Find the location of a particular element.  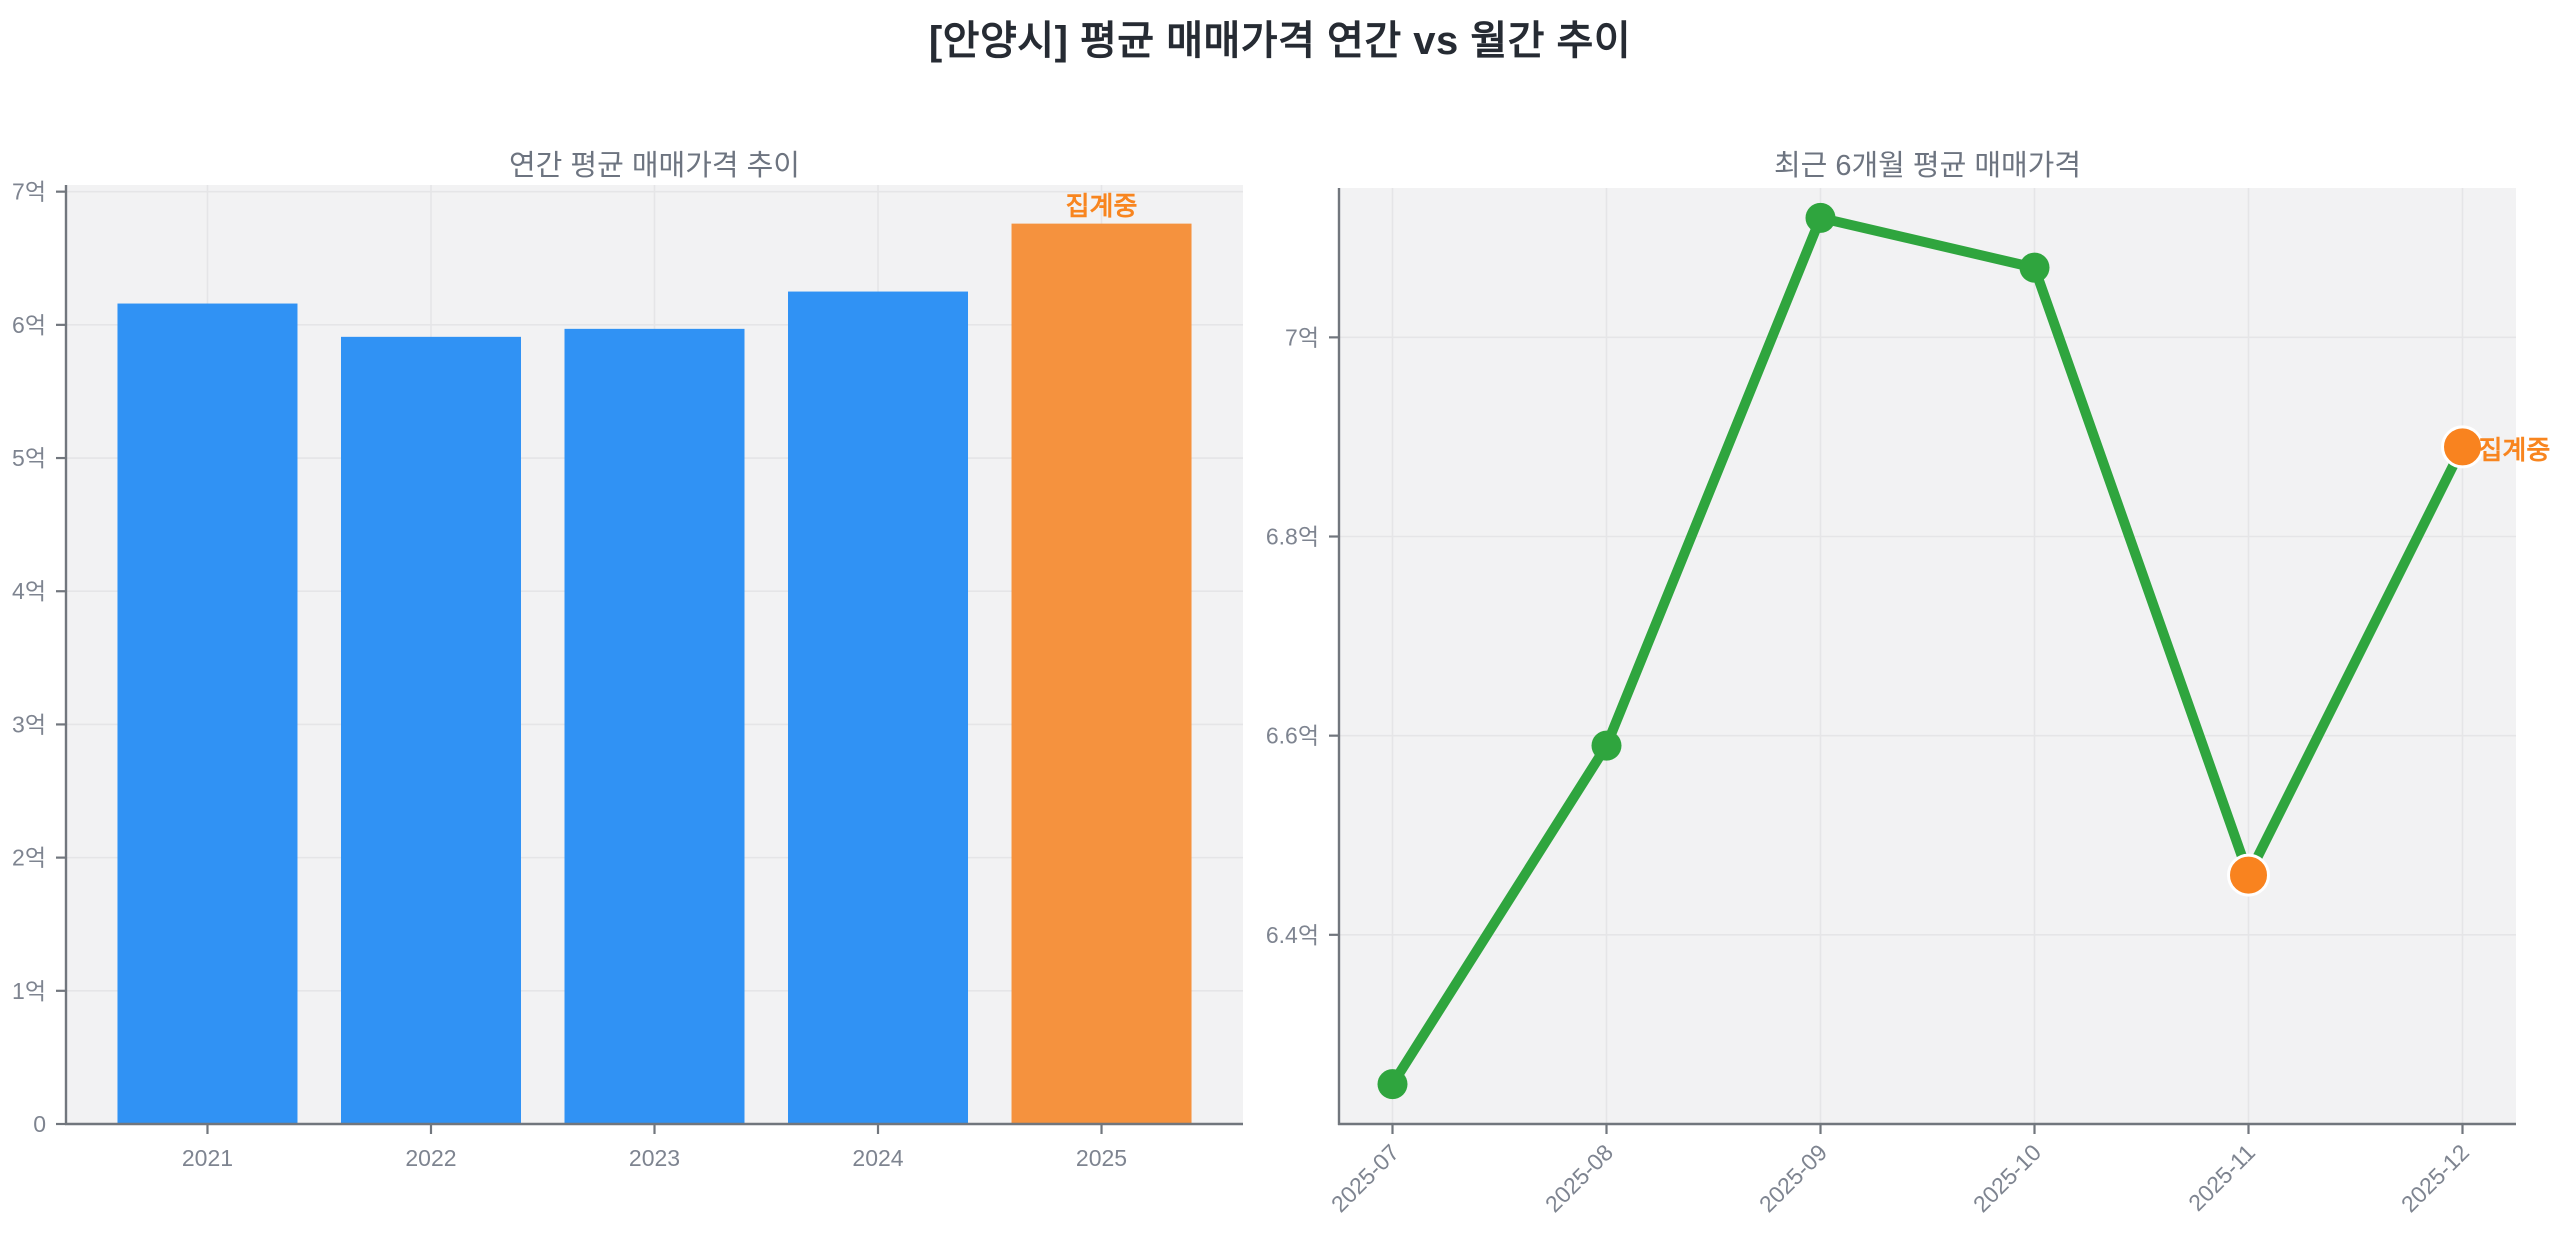

x-tick-label-rotated: 2025-07 is located at coordinates (1365, 1178).